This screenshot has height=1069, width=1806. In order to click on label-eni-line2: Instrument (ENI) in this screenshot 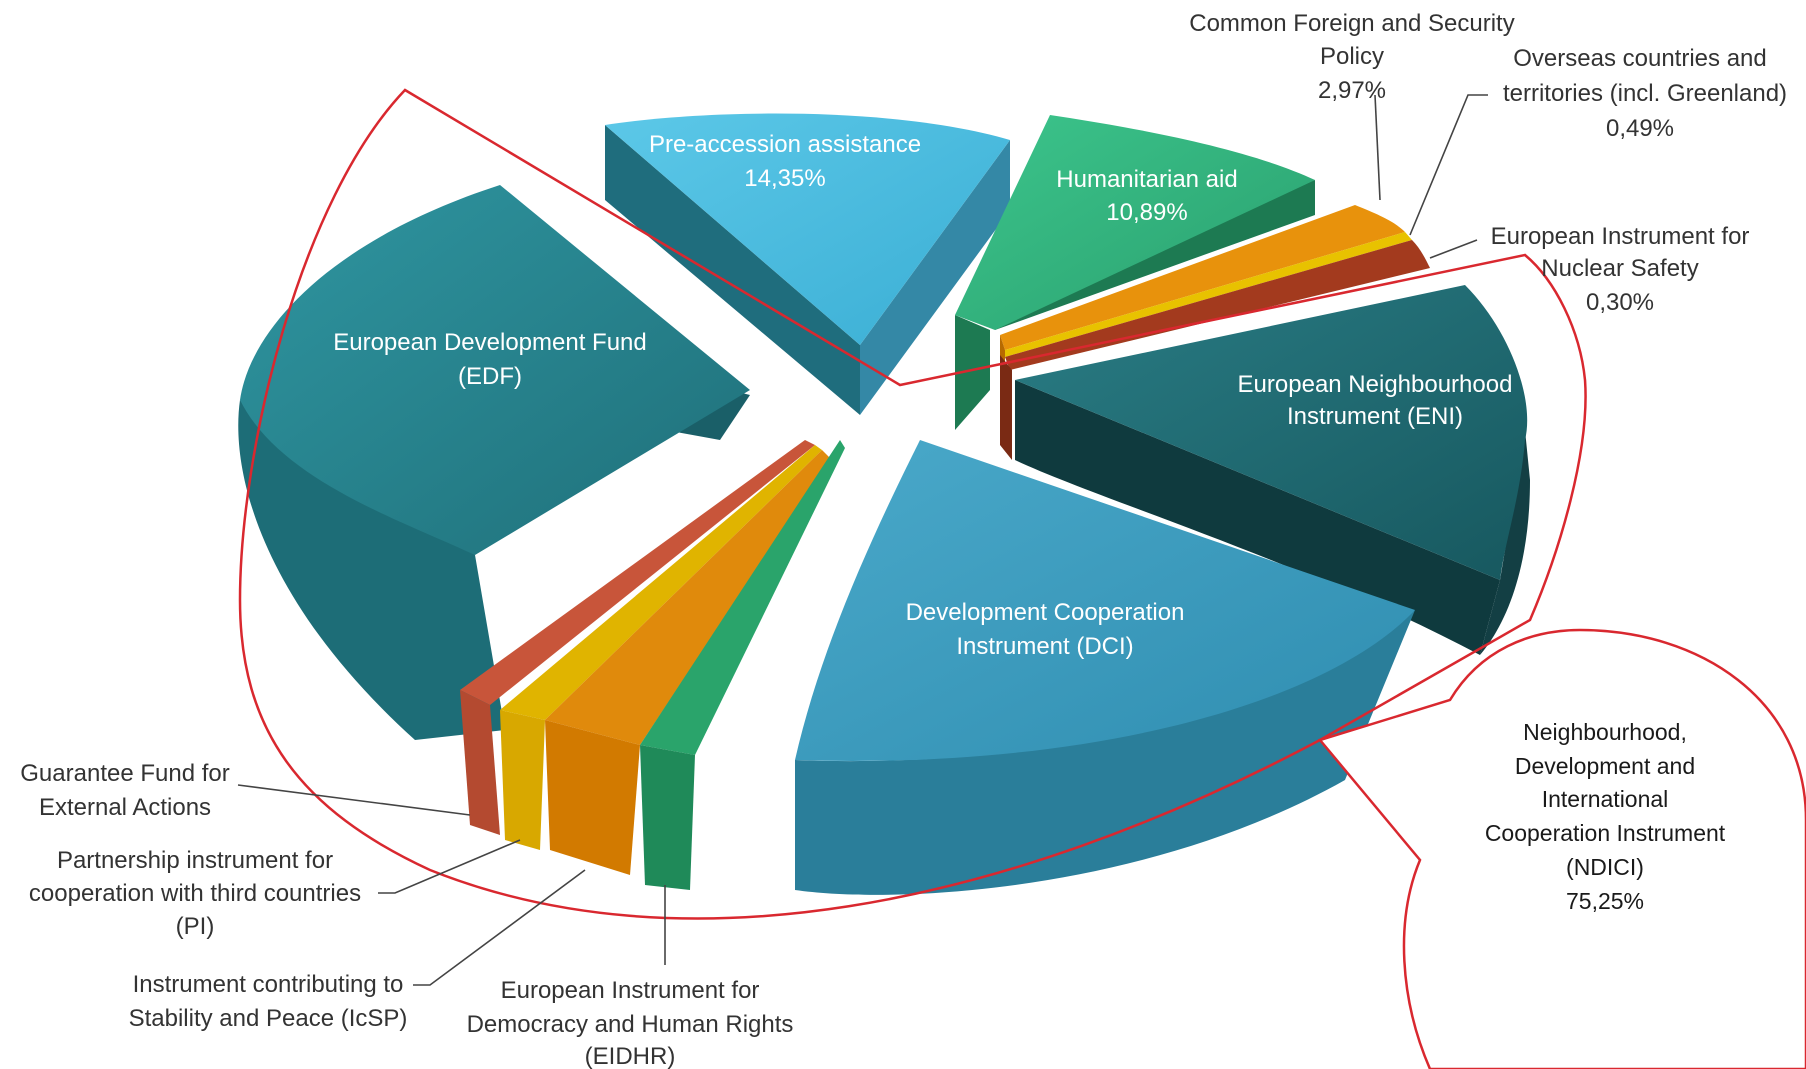, I will do `click(1375, 416)`.